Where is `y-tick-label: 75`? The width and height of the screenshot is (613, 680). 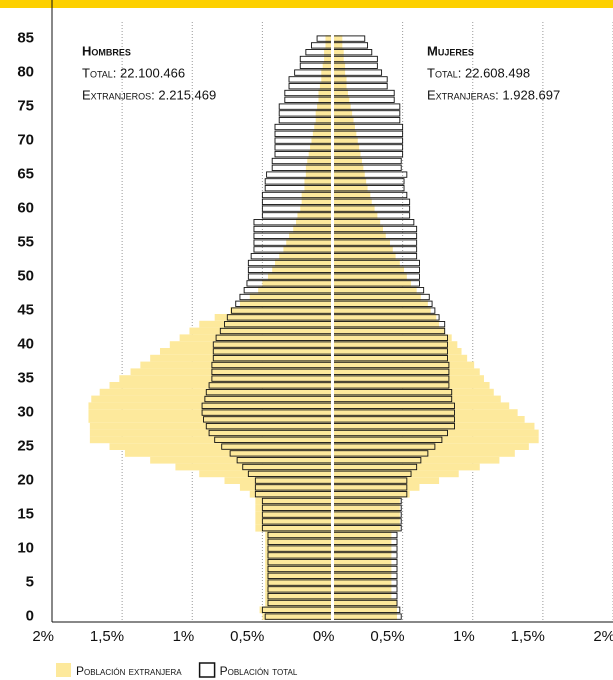
y-tick-label: 75 is located at coordinates (25, 106).